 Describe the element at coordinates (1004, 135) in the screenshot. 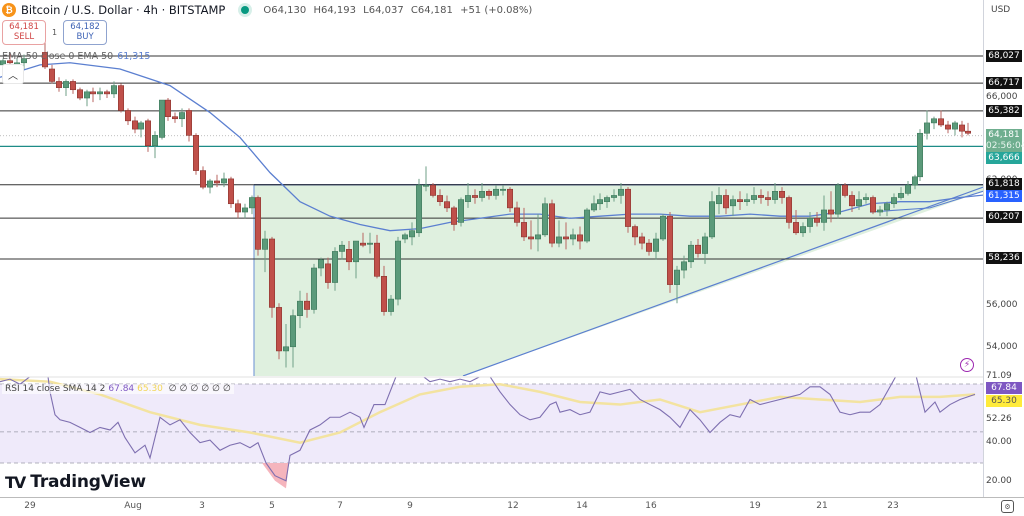

I see `scale-price-tag: 64,181` at that location.